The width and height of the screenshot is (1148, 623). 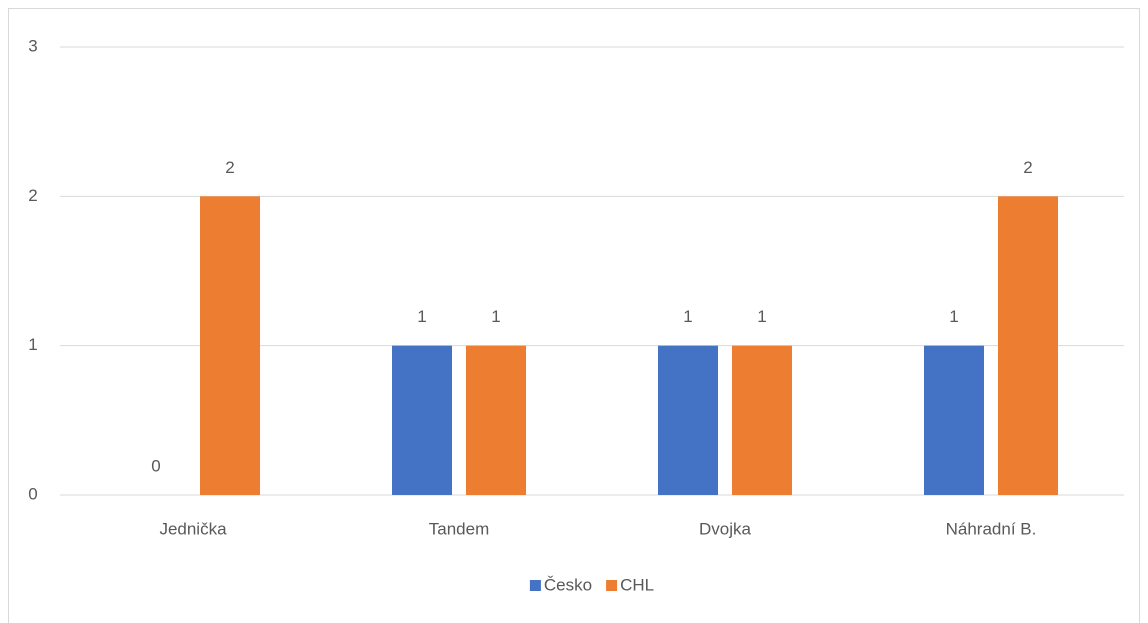 What do you see at coordinates (32, 45) in the screenshot?
I see `y-tick-label: 3` at bounding box center [32, 45].